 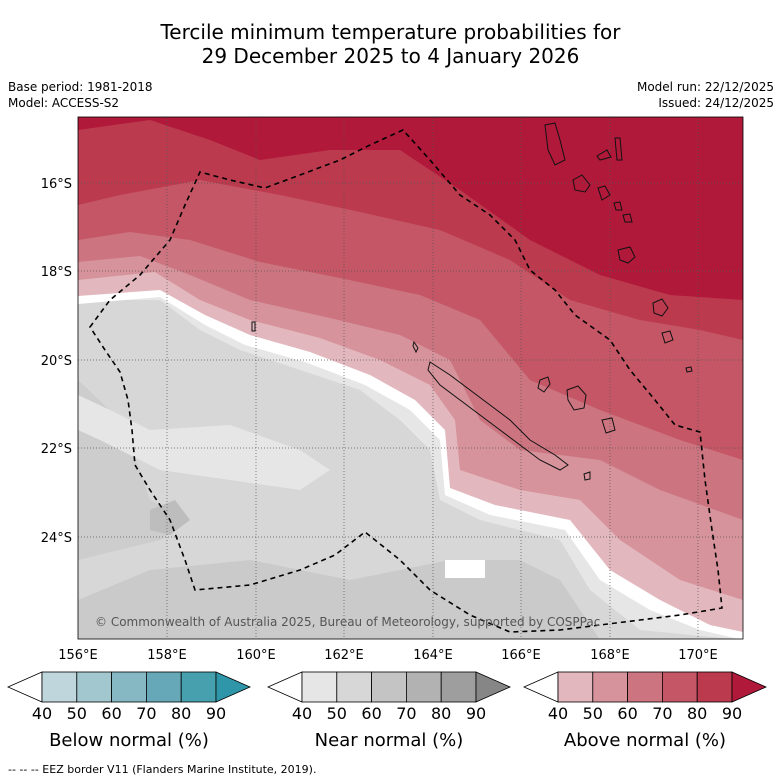 What do you see at coordinates (667, 337) in the screenshot?
I see `tanna-island` at bounding box center [667, 337].